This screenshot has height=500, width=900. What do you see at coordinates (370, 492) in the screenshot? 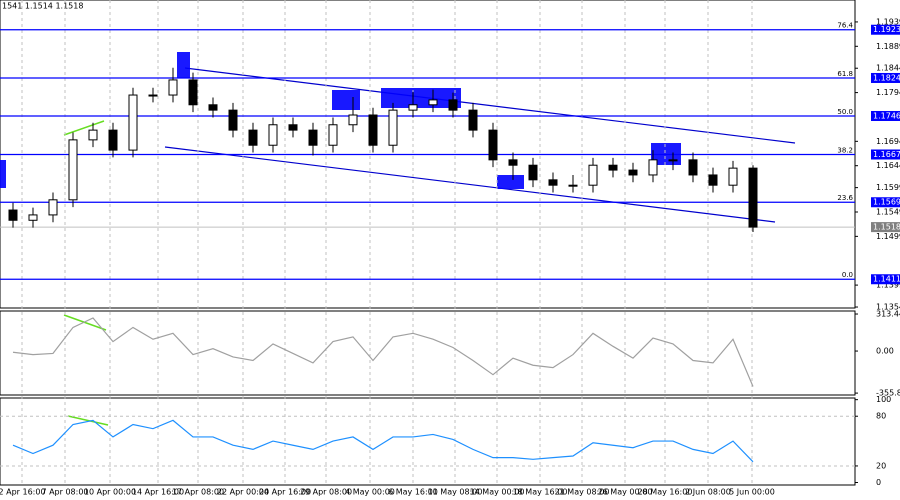
I see `x-tick-label: 4 May 00:00` at bounding box center [370, 492].